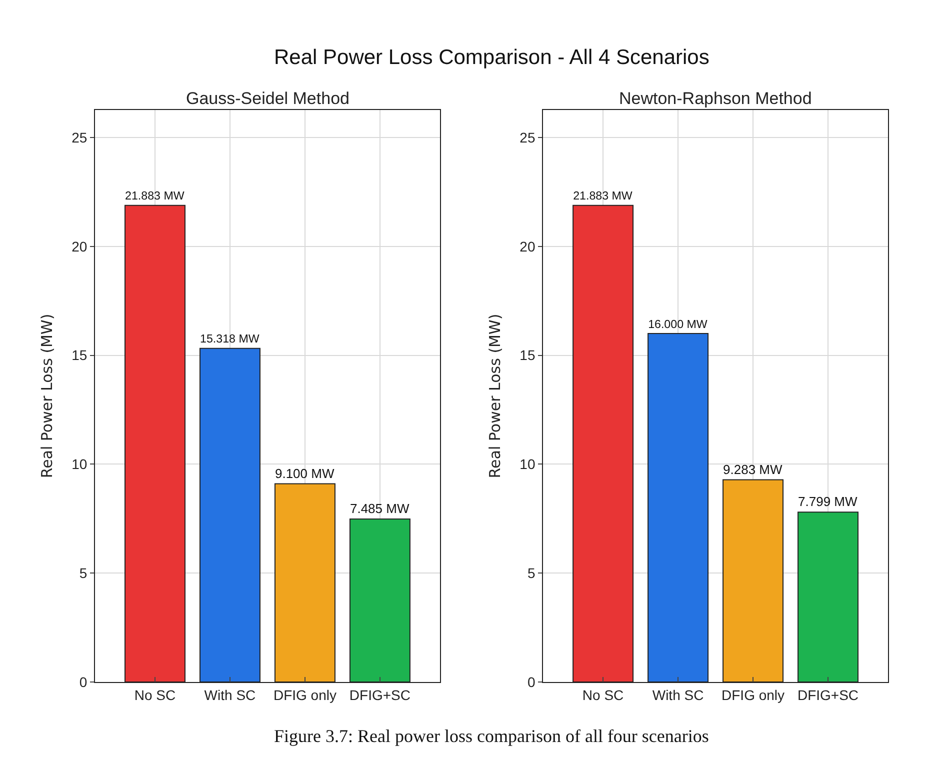 This screenshot has height=772, width=928. Describe the element at coordinates (753, 469) in the screenshot. I see `data-label: 9.283 MW` at that location.